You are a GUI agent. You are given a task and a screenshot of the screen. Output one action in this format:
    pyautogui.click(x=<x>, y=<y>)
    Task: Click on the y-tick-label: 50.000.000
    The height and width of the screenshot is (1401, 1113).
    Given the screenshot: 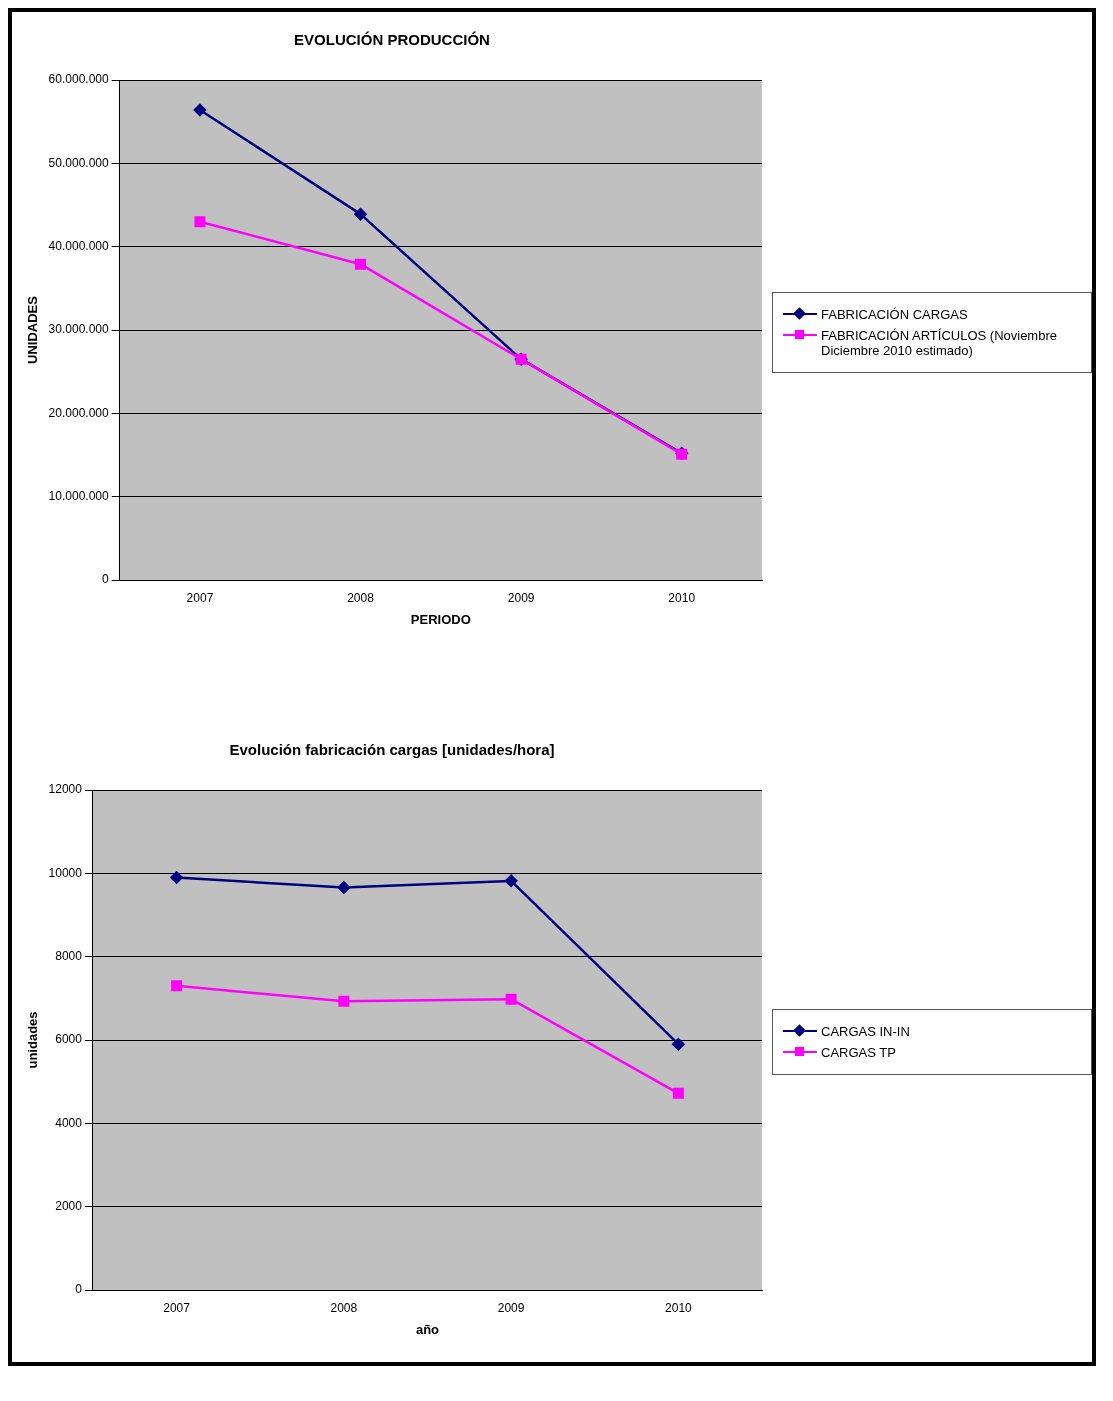 What is the action you would take?
    pyautogui.click(x=78, y=162)
    